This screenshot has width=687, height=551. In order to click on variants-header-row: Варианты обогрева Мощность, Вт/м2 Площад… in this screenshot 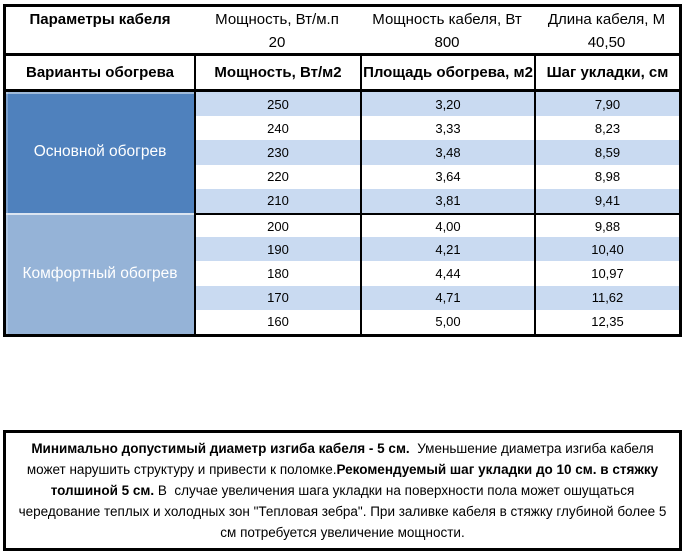, I will do `click(342, 72)`.